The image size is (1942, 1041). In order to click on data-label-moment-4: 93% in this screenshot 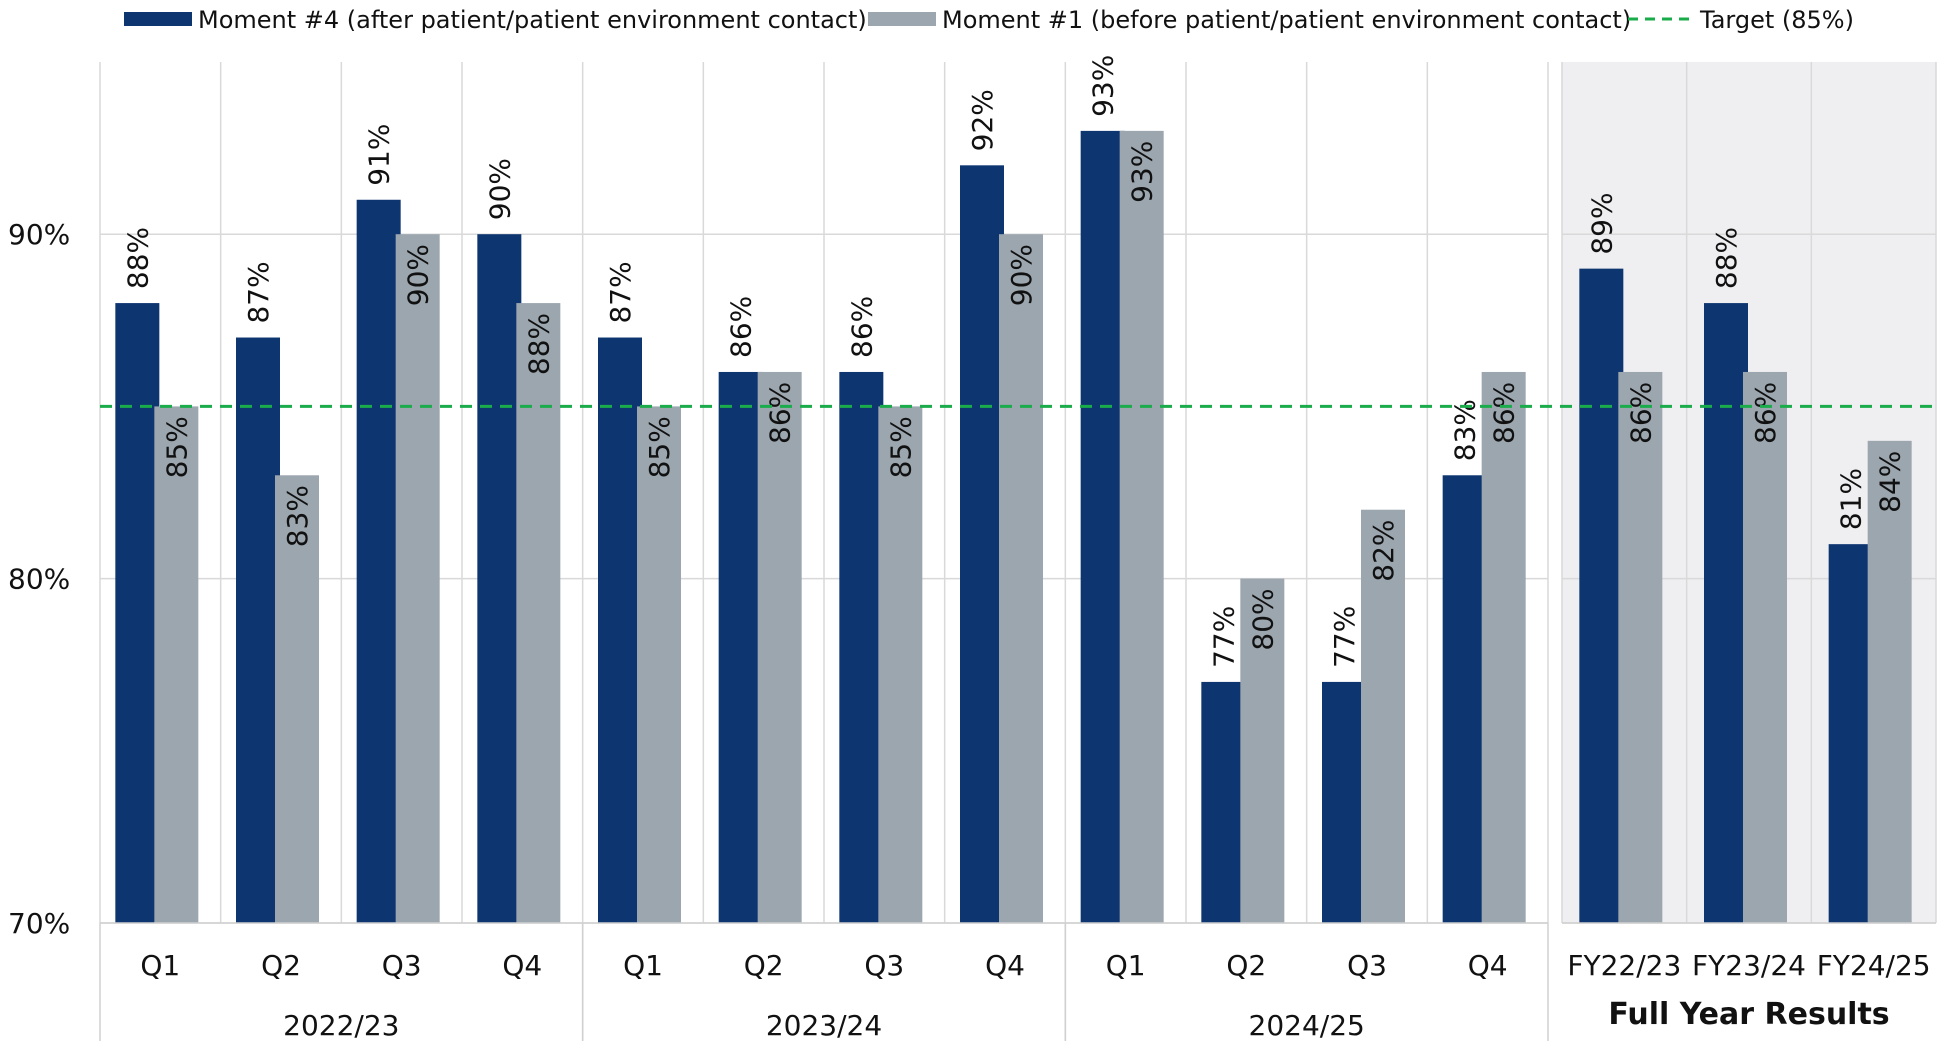, I will do `click(1103, 86)`.